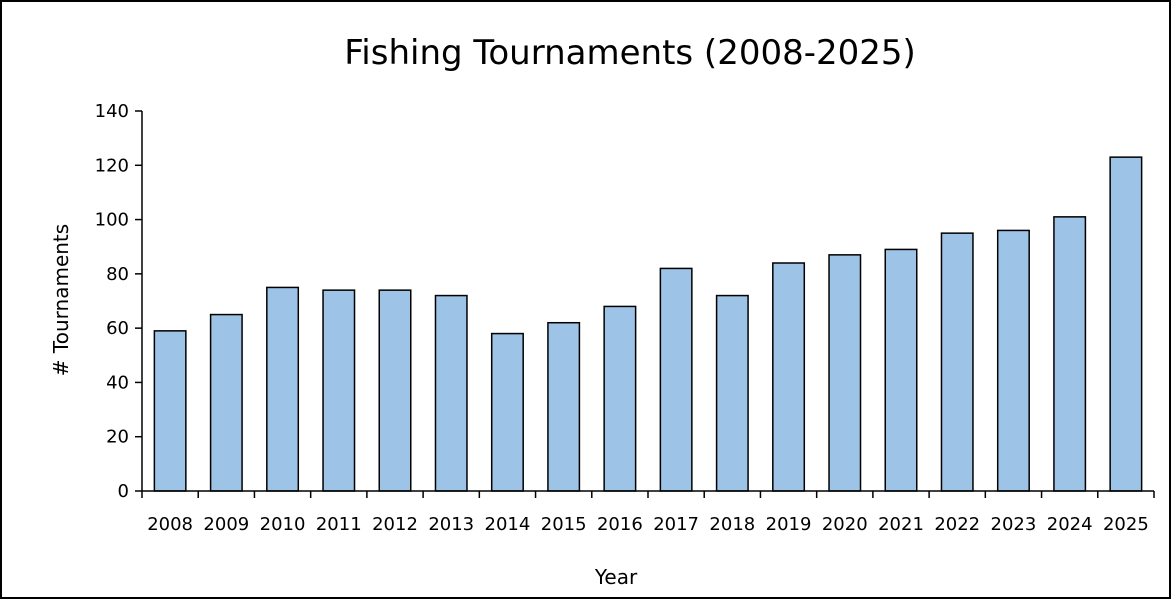 This screenshot has height=601, width=1171. I want to click on x-tick-label: 2025, so click(1126, 524).